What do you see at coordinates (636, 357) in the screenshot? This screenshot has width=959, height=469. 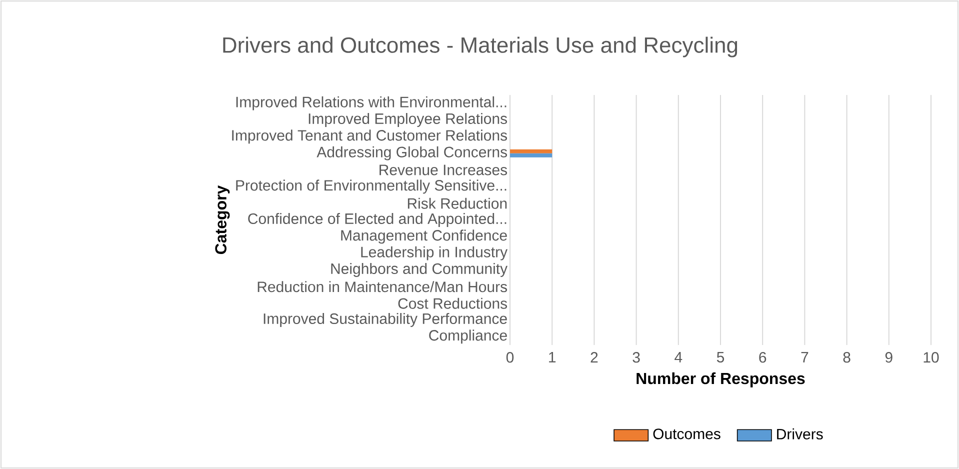 I see `x-tick-label: 3` at bounding box center [636, 357].